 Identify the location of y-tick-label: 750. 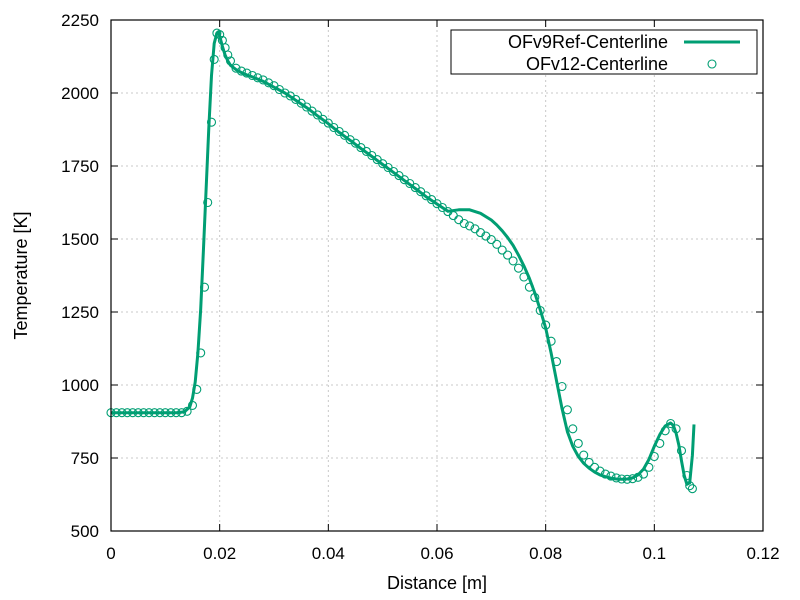
(85, 458).